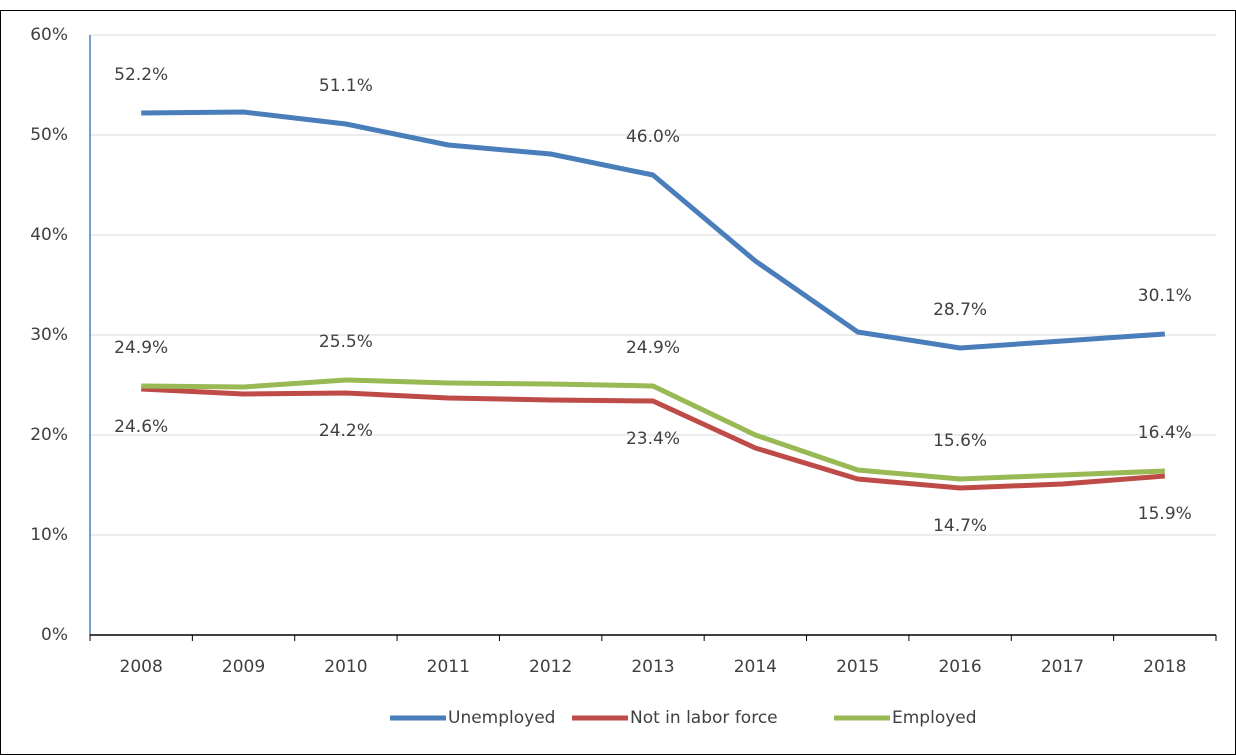 The image size is (1236, 755). Describe the element at coordinates (652, 667) in the screenshot. I see `x-tick-label: 2013` at that location.